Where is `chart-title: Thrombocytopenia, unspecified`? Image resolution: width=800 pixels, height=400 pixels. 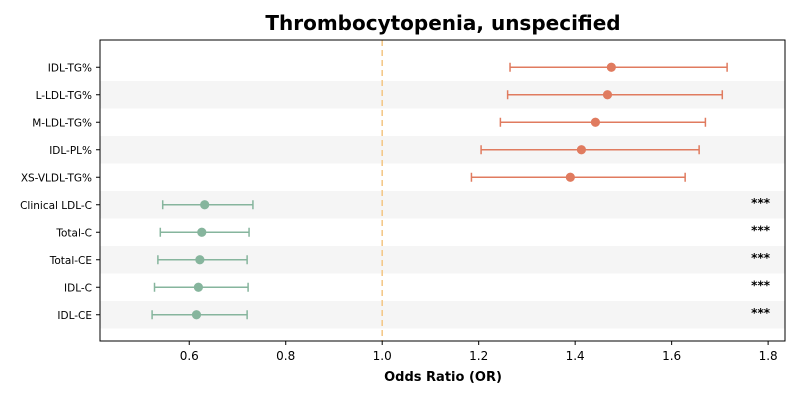
chart-title: Thrombocytopenia, unspecified is located at coordinates (442, 23).